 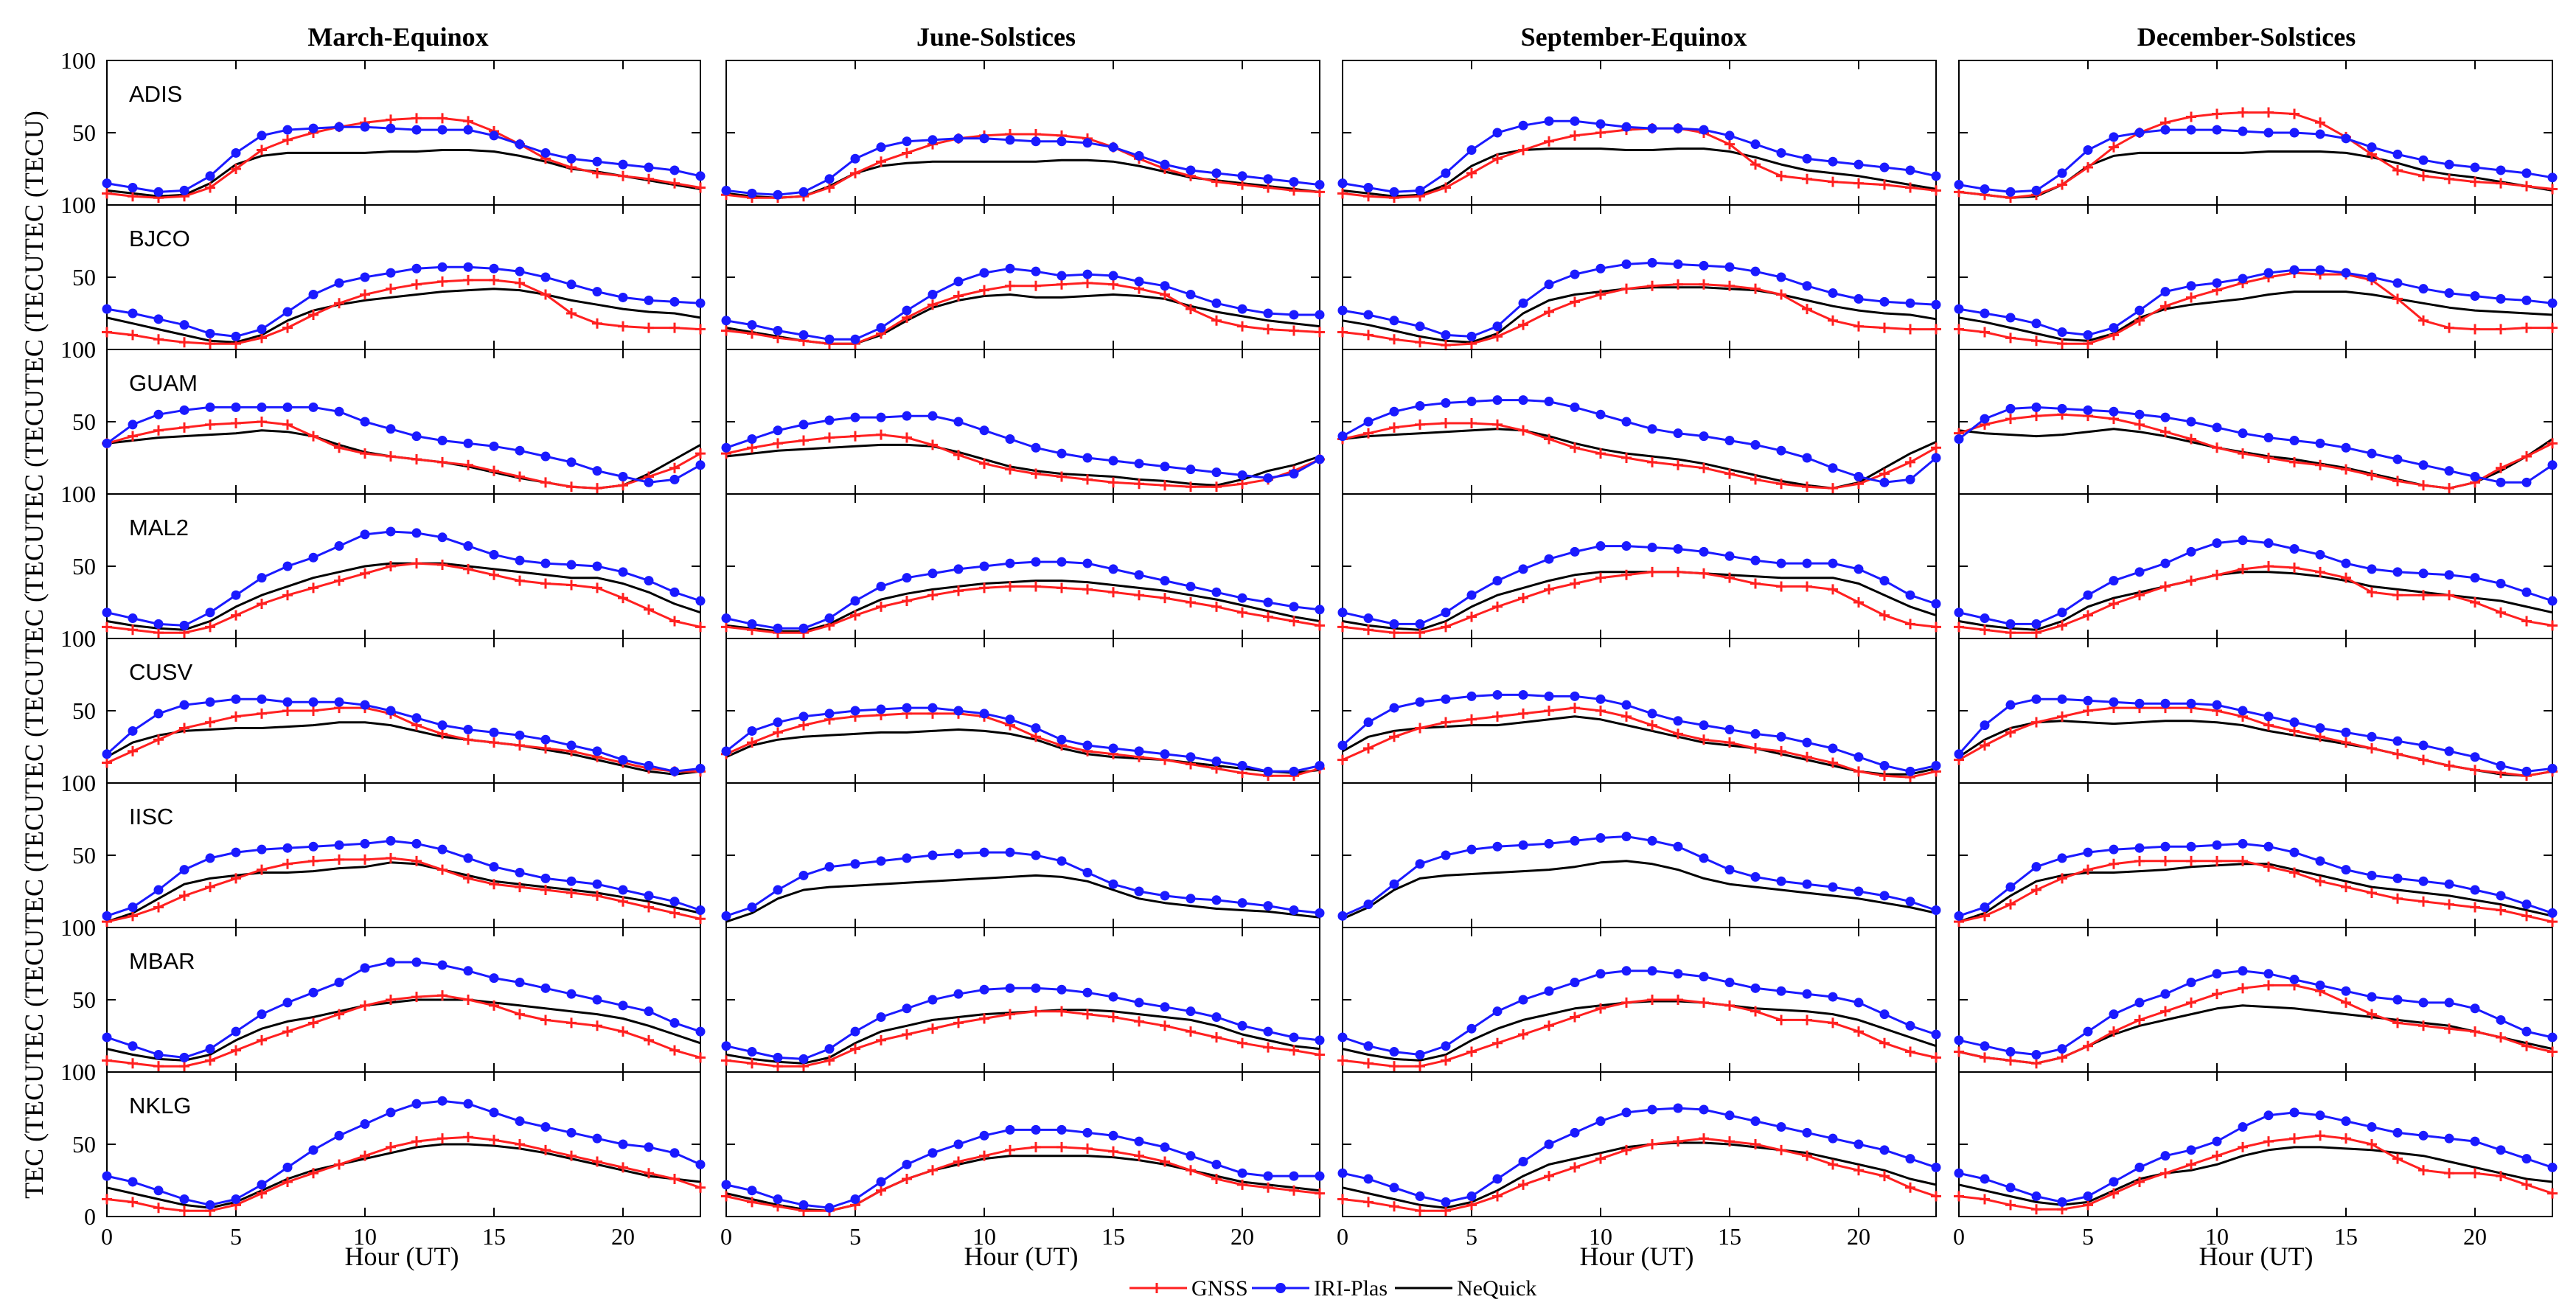 I want to click on series-line-gnss, so click(x=2255, y=451).